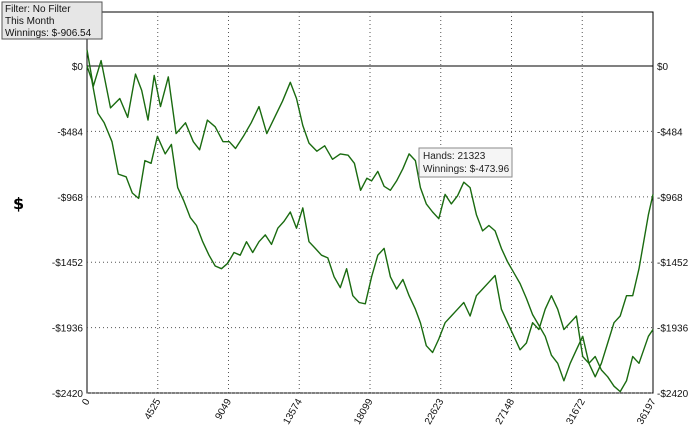  I want to click on x-tick-label: 27148, so click(506, 412).